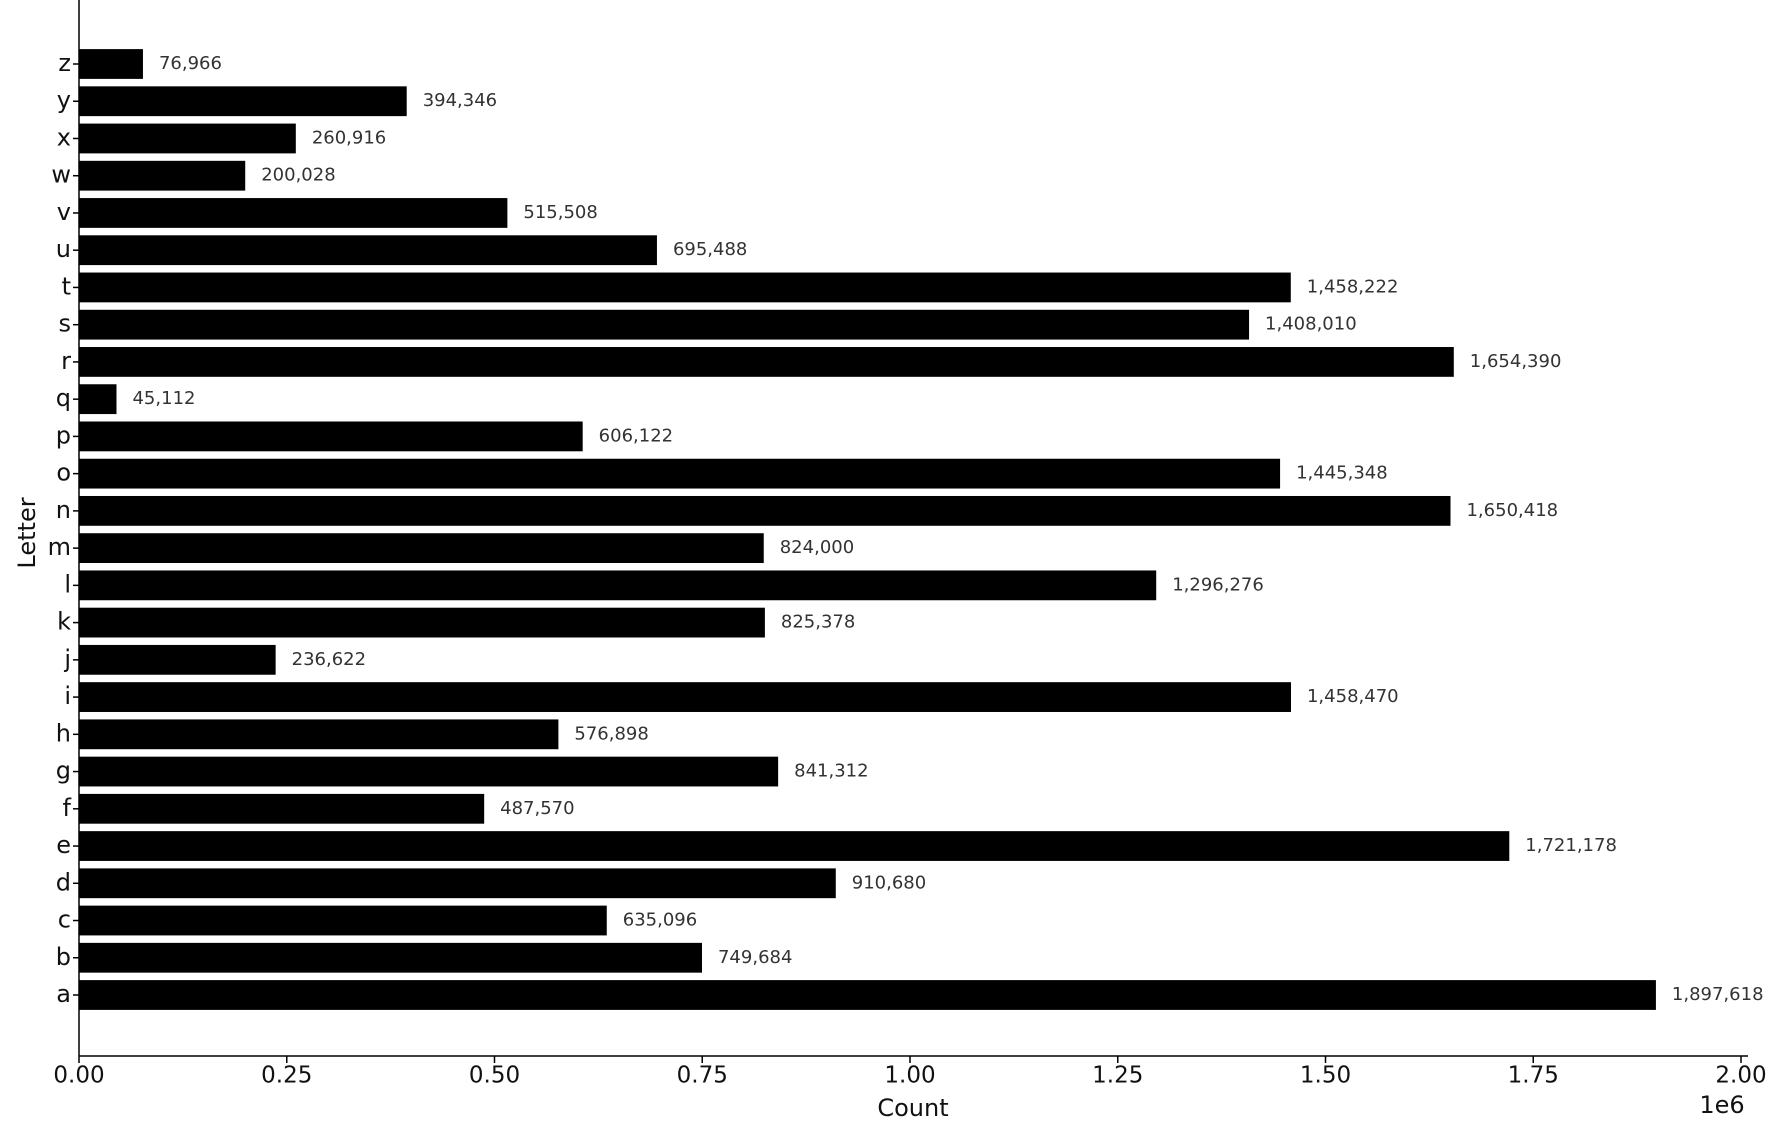  I want to click on value-label: 515,508, so click(560, 212).